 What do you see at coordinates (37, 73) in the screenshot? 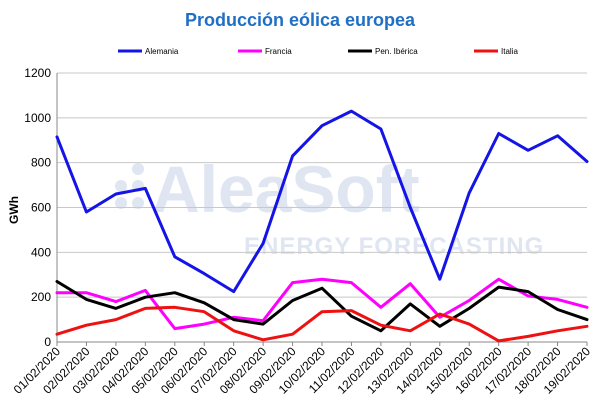
I see `y-tick-label: 1200` at bounding box center [37, 73].